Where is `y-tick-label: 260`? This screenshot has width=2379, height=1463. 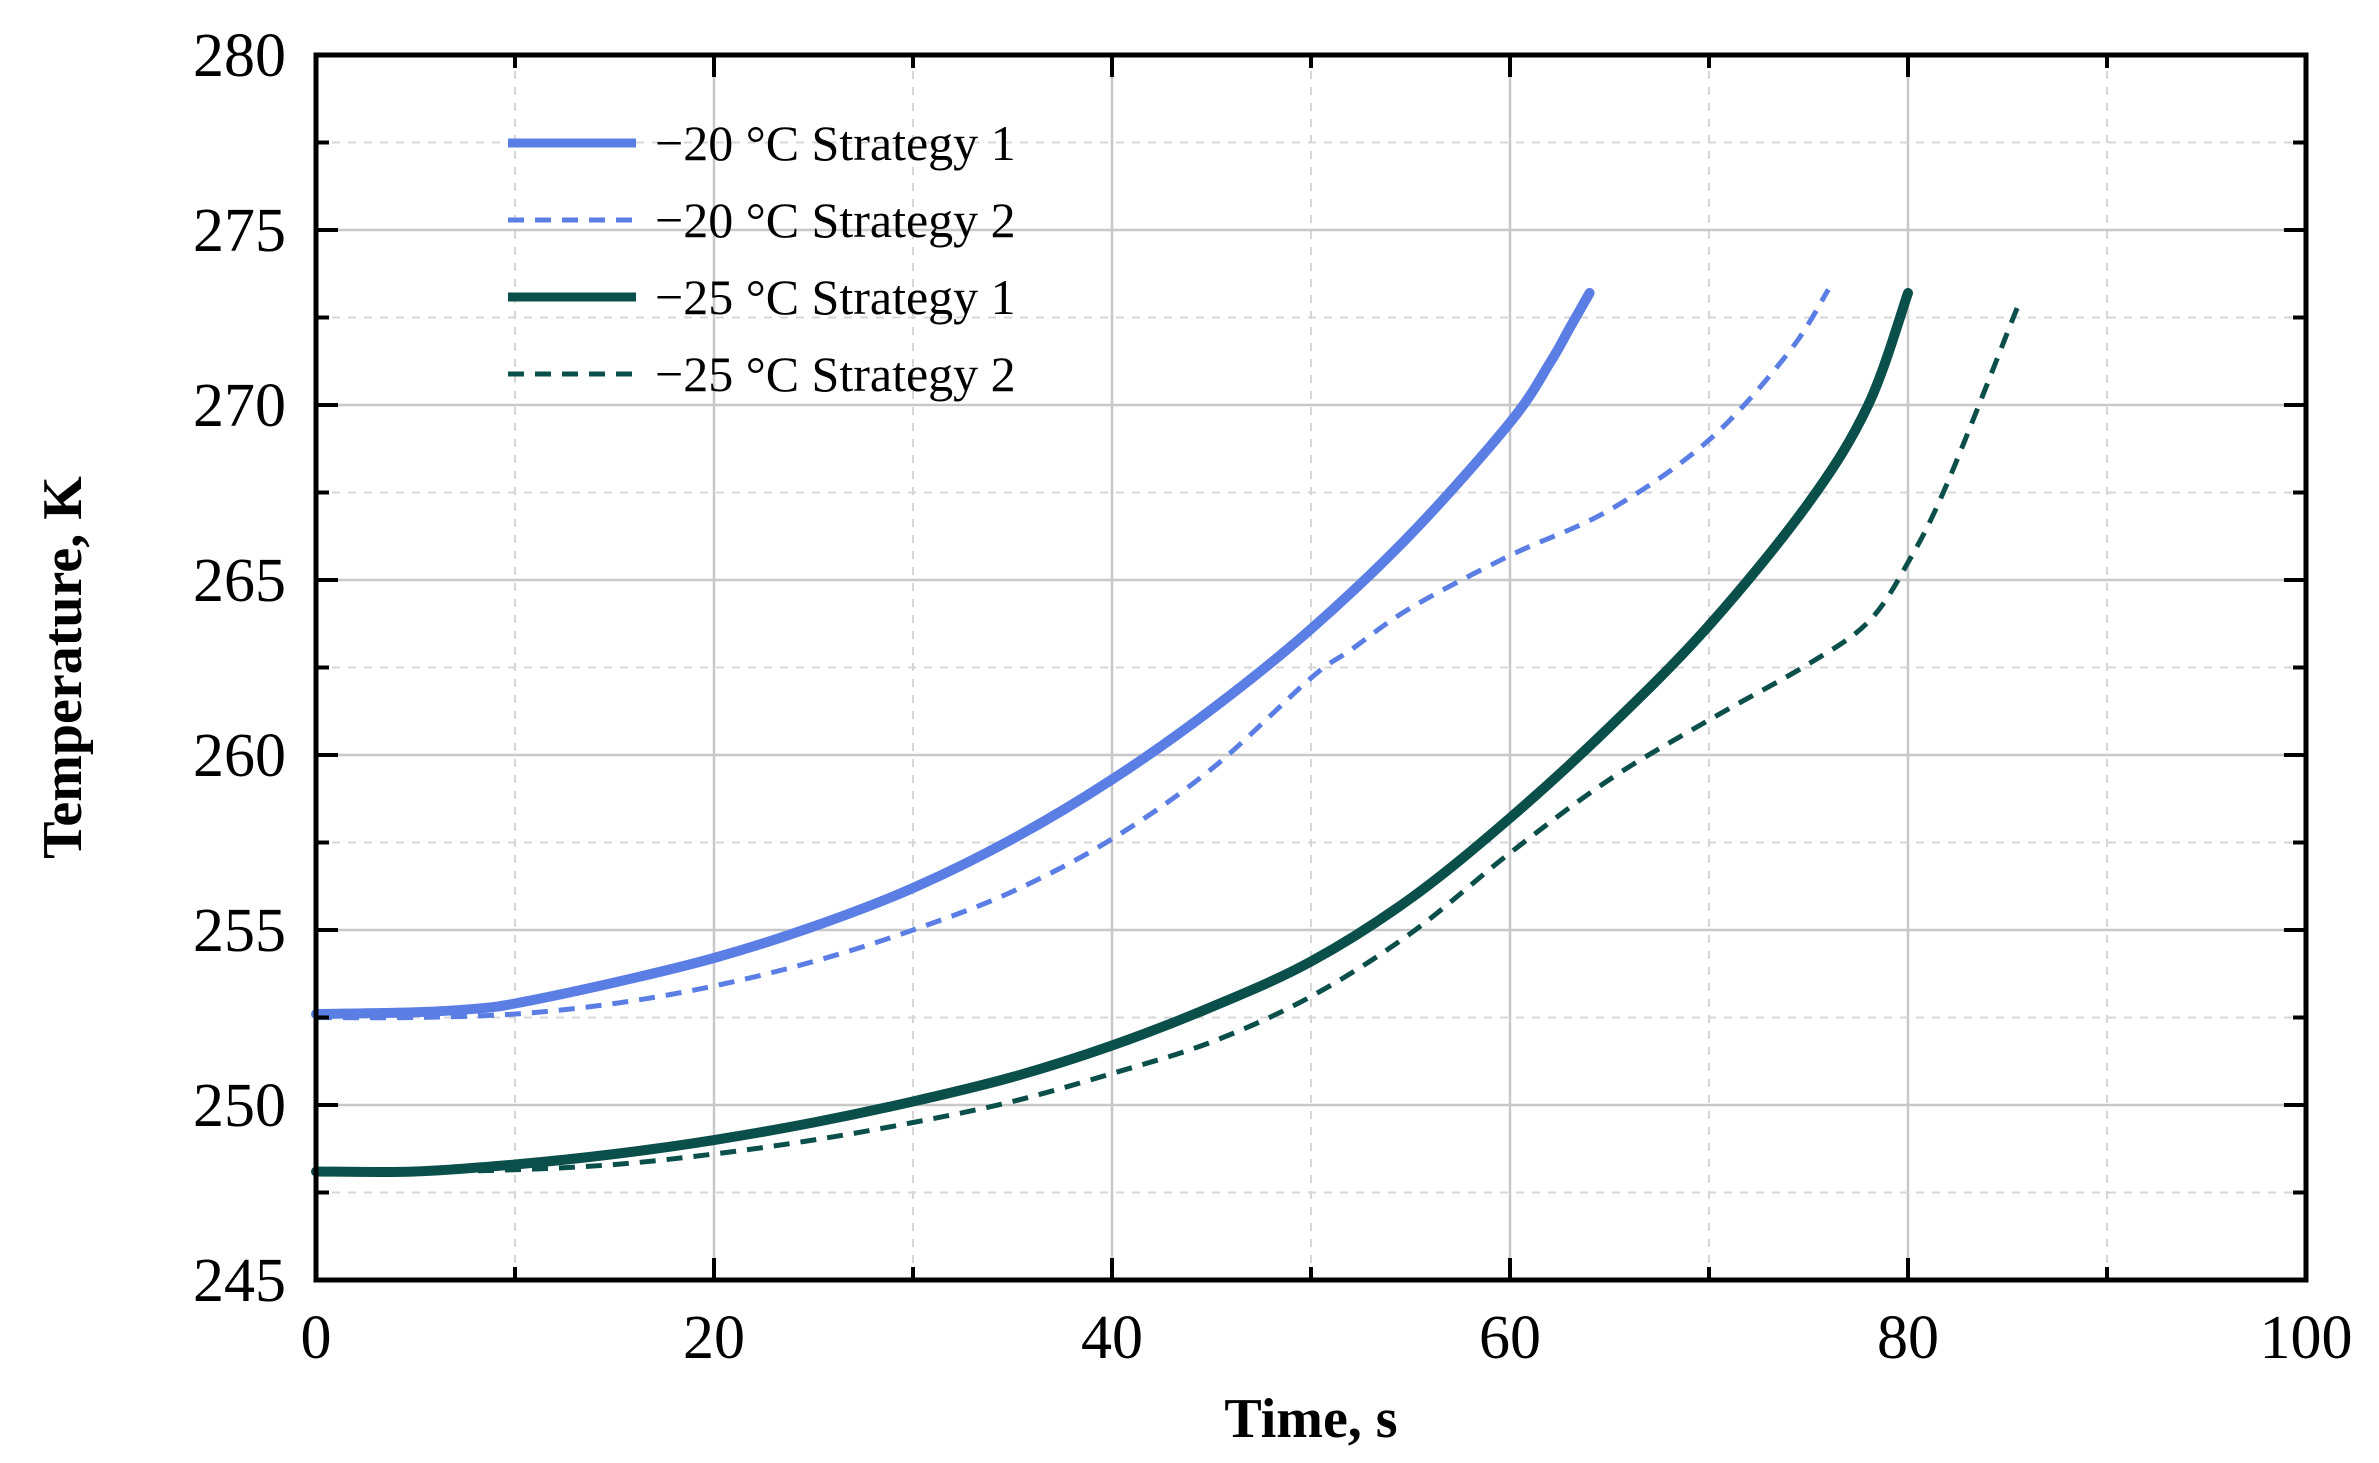 y-tick-label: 260 is located at coordinates (239, 756).